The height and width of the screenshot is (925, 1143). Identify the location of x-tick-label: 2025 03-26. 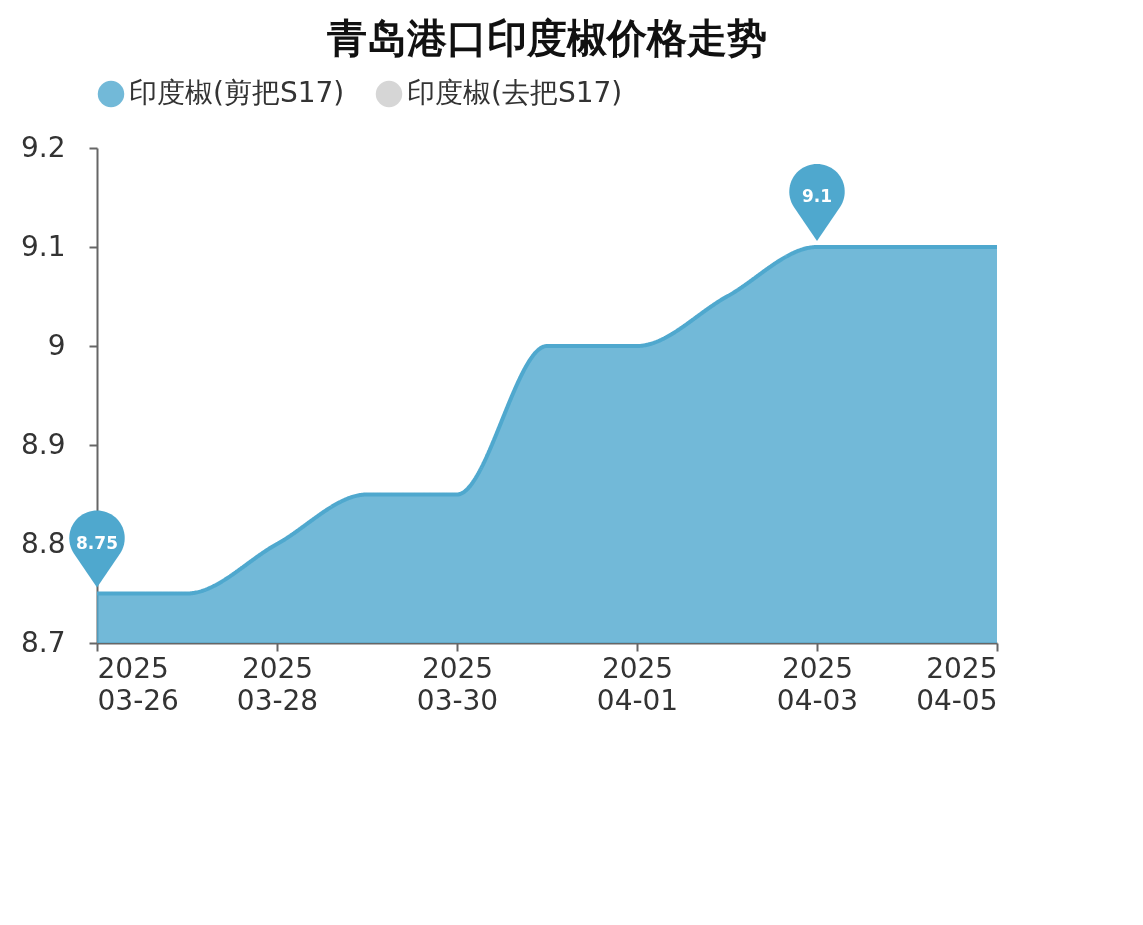
(138, 684).